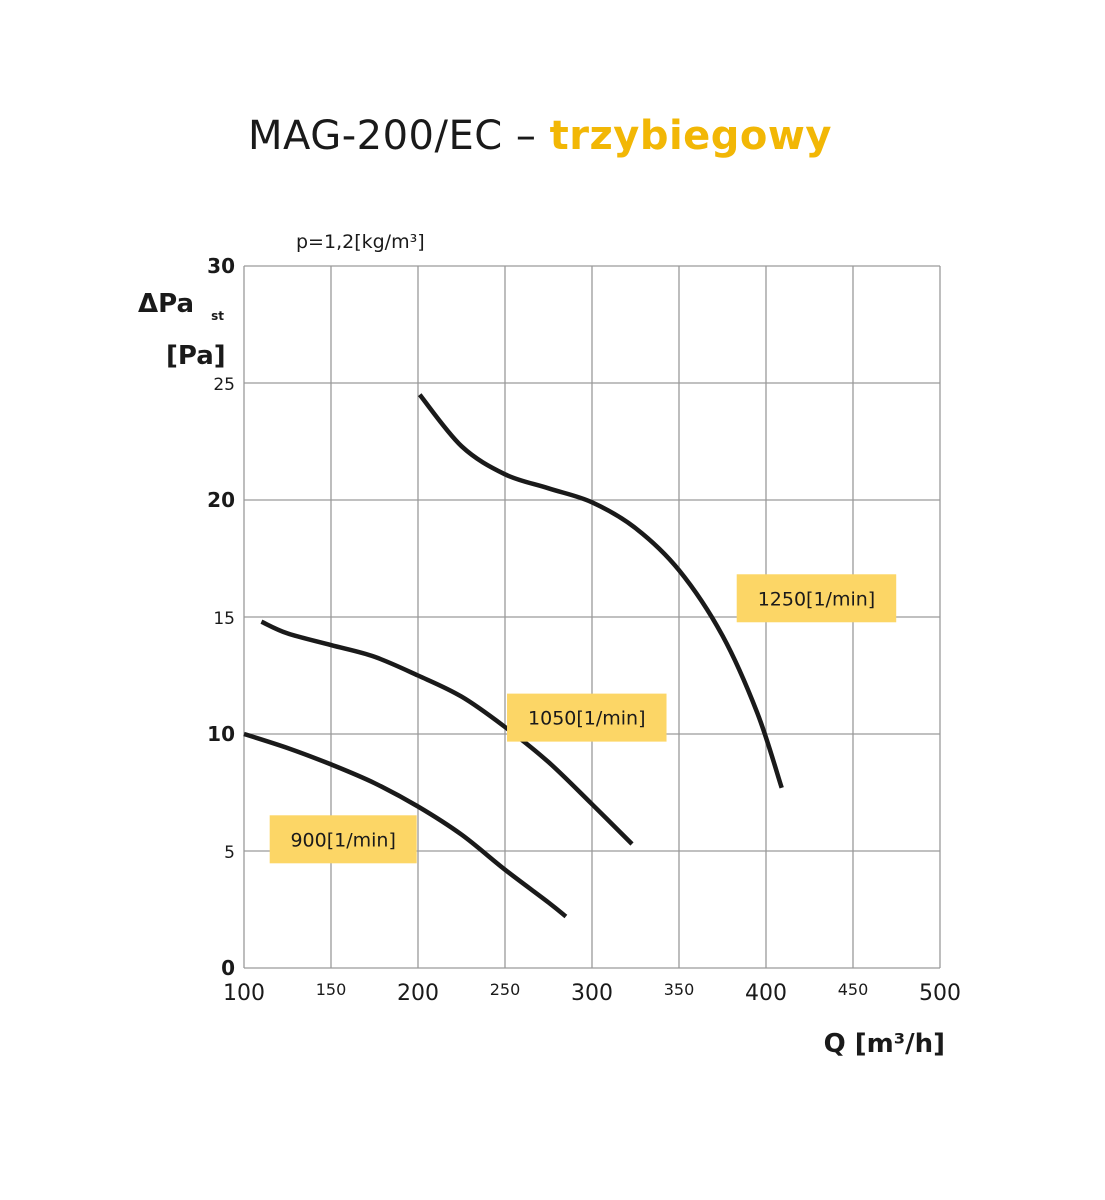 Image resolution: width=1105 pixels, height=1200 pixels. Describe the element at coordinates (244, 993) in the screenshot. I see `x-tick-label-100: 100` at that location.